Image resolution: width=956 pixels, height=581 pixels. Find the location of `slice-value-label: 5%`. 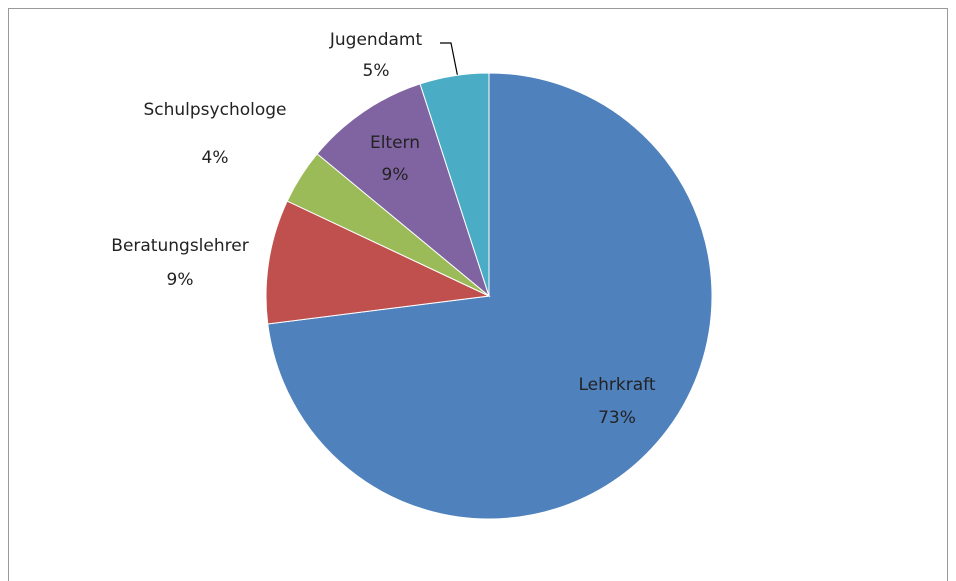

slice-value-label: 5% is located at coordinates (376, 71).